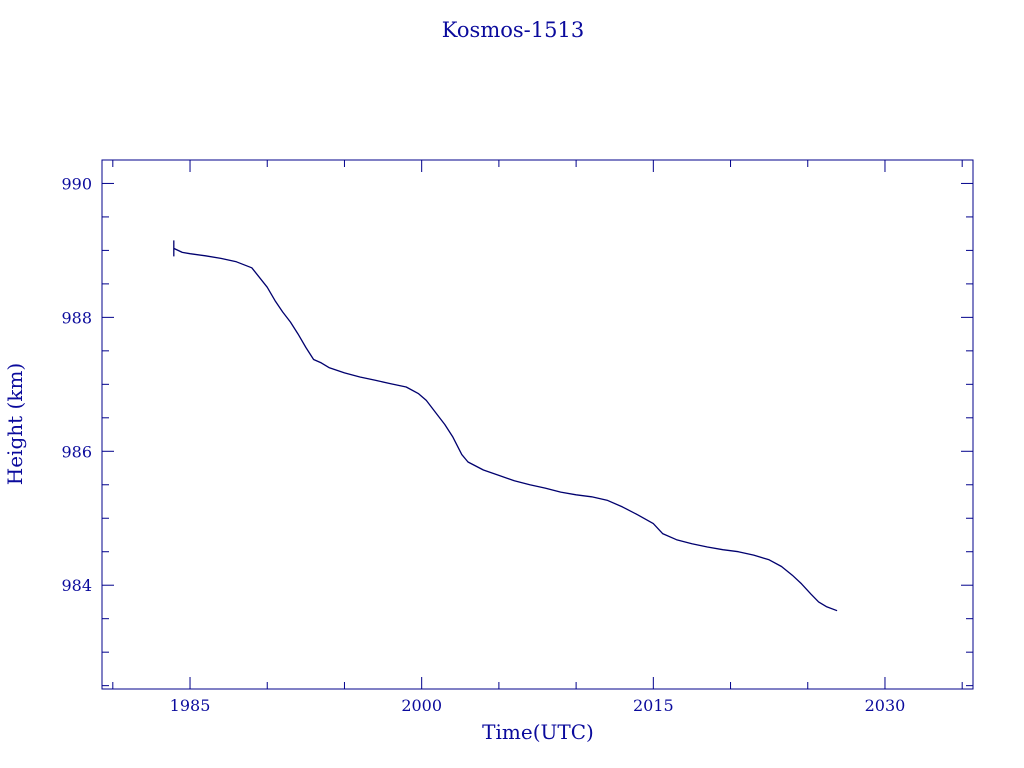  I want to click on x-tick-label: 2015, so click(653, 705).